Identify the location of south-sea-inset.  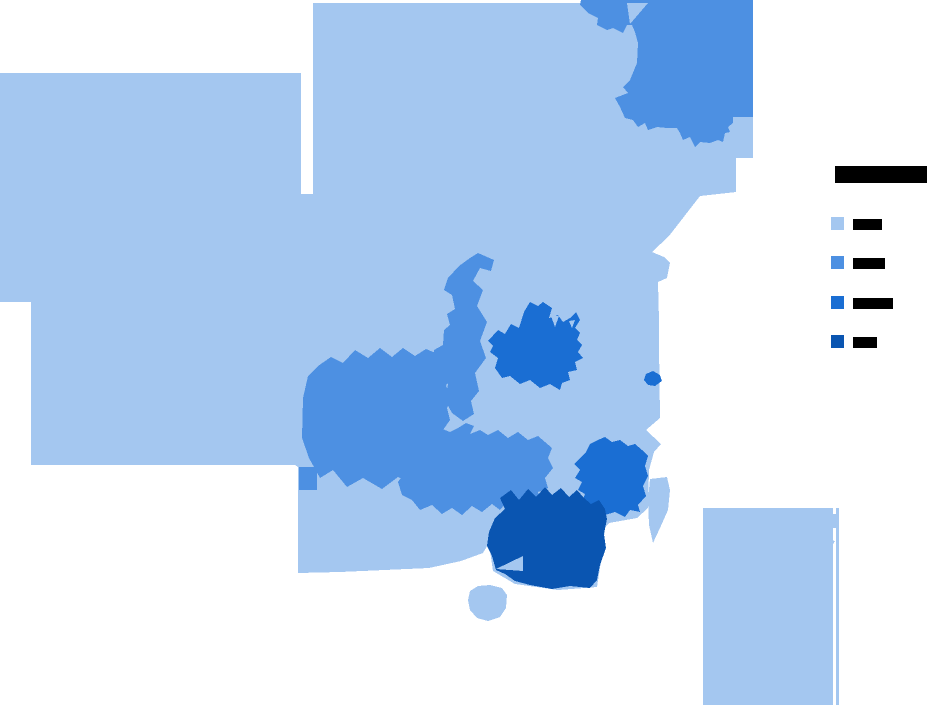
(771, 606).